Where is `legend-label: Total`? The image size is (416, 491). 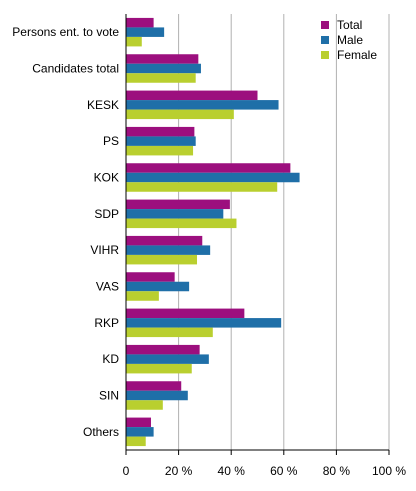
legend-label: Total is located at coordinates (349, 25).